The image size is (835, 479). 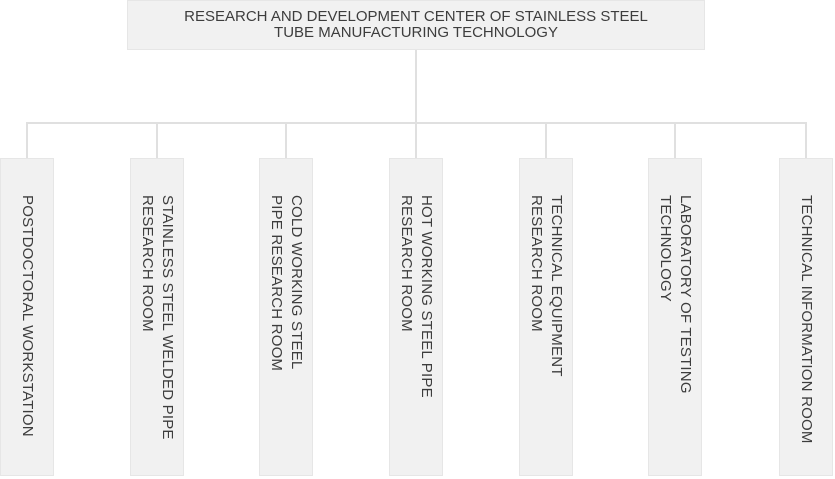 I want to click on dept-box-technical-equipment-research-room: TECHNICAL EQUIPMENT RESEARCH ROOM, so click(x=546, y=317).